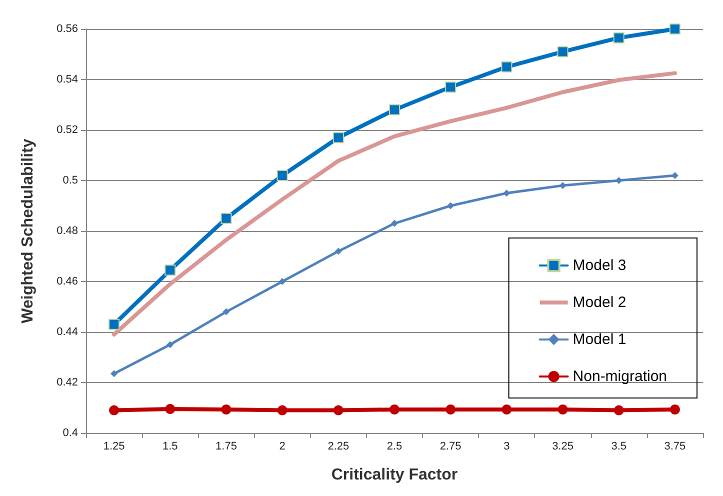 This screenshot has width=723, height=496. Describe the element at coordinates (67, 130) in the screenshot. I see `y-tick-label: 0.52` at that location.